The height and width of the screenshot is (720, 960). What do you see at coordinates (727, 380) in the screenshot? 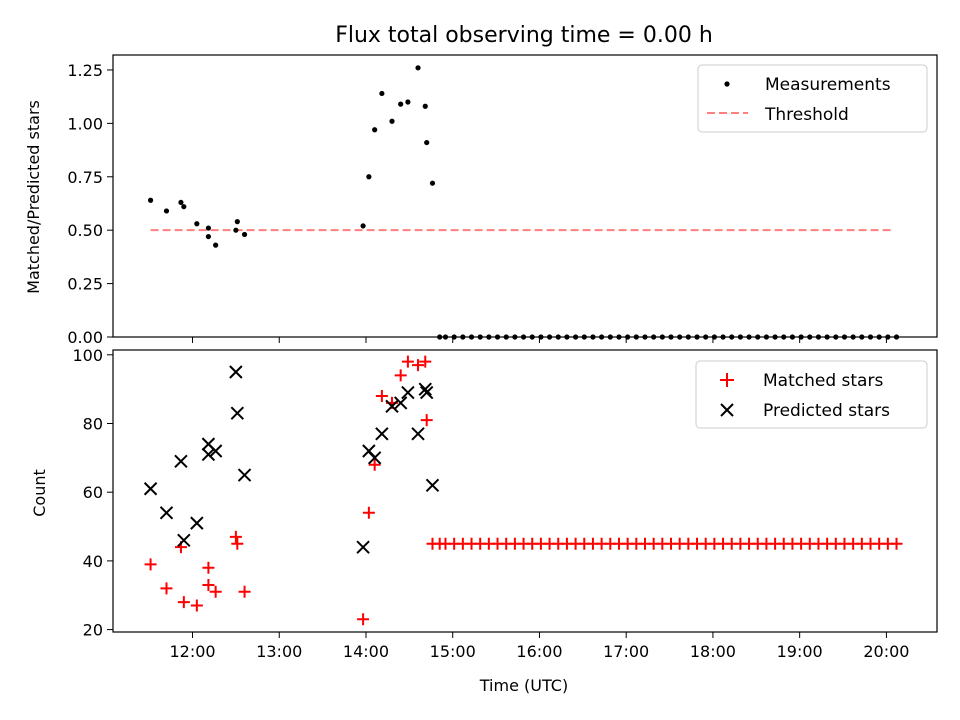
I see `legend-matched-marker` at bounding box center [727, 380].